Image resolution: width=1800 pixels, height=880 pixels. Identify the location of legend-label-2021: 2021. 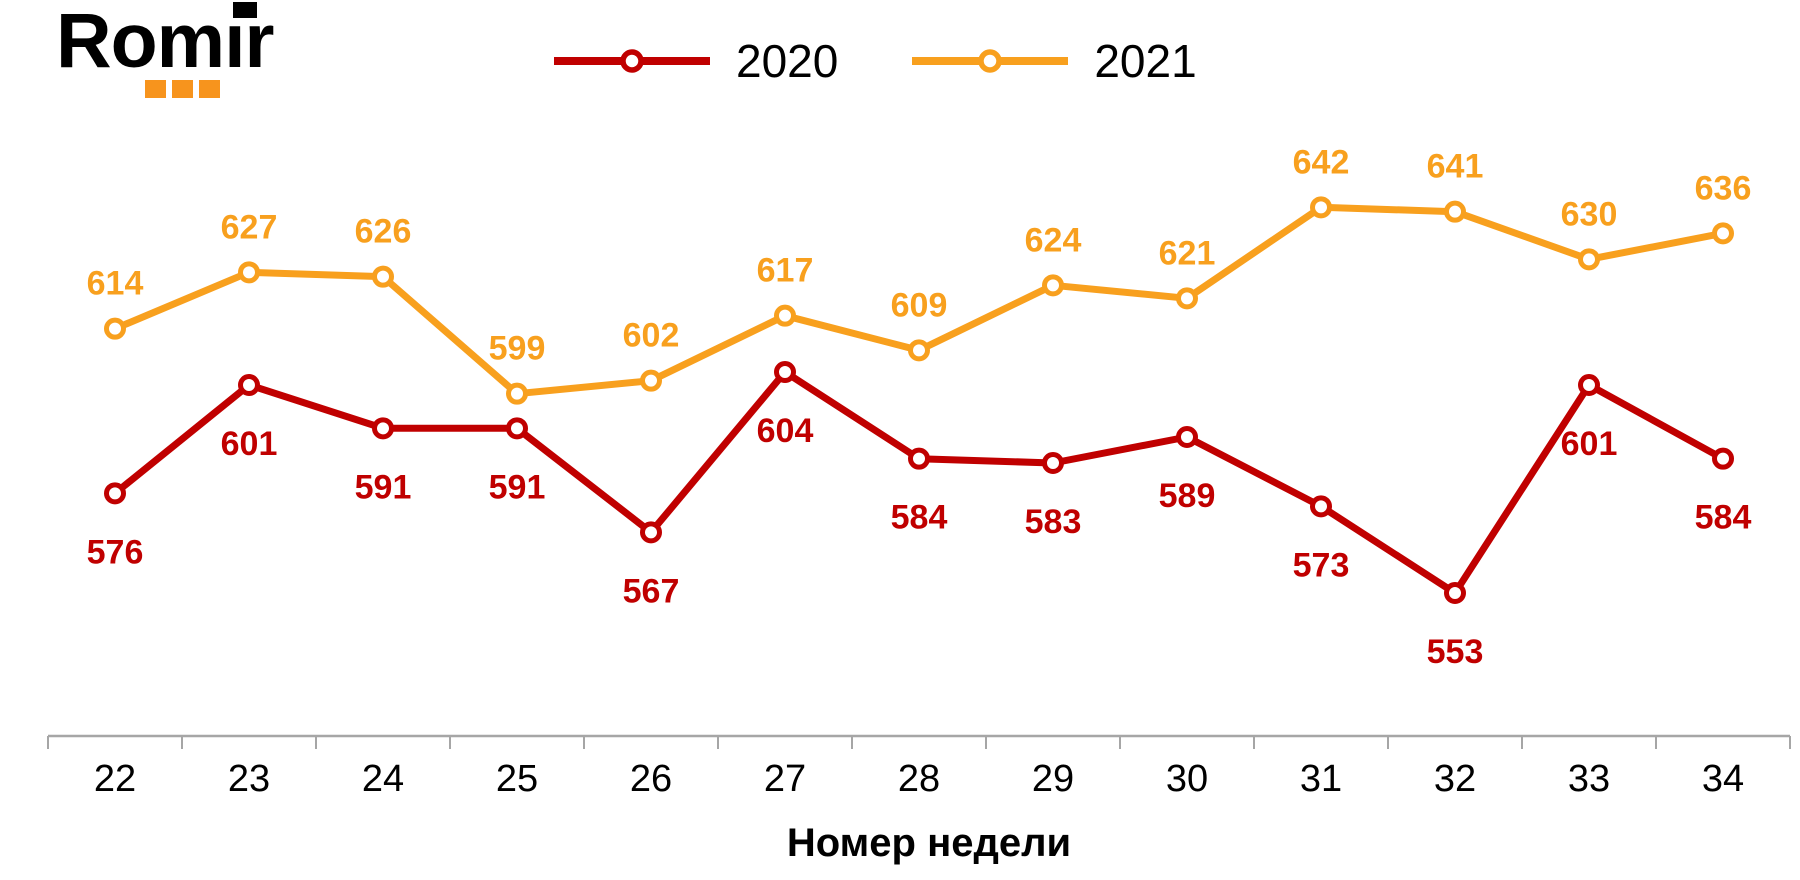
(1145, 61).